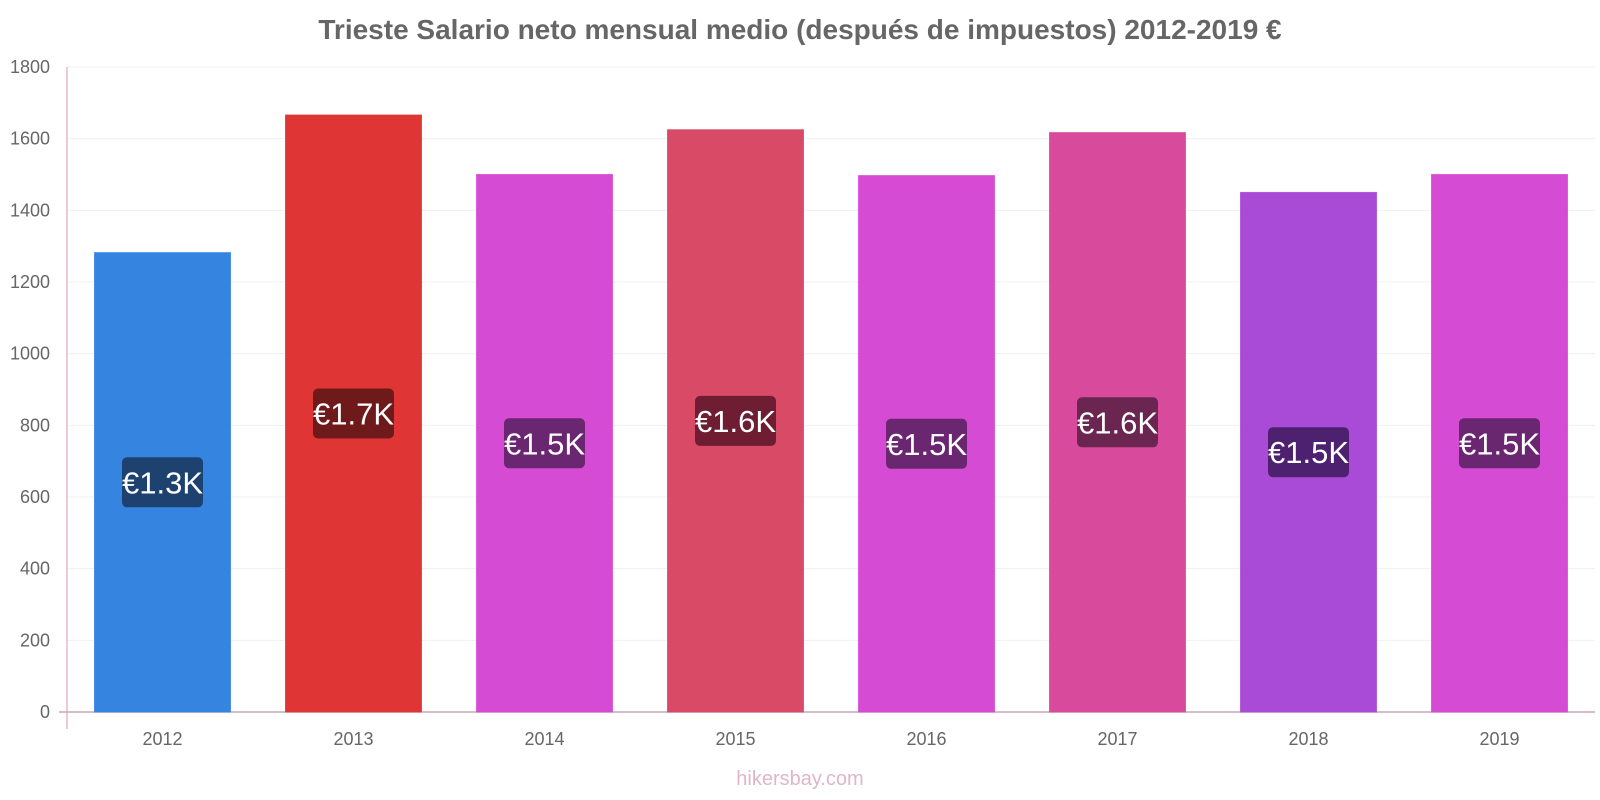  I want to click on x-tick-label-2013: 2013, so click(353, 739).